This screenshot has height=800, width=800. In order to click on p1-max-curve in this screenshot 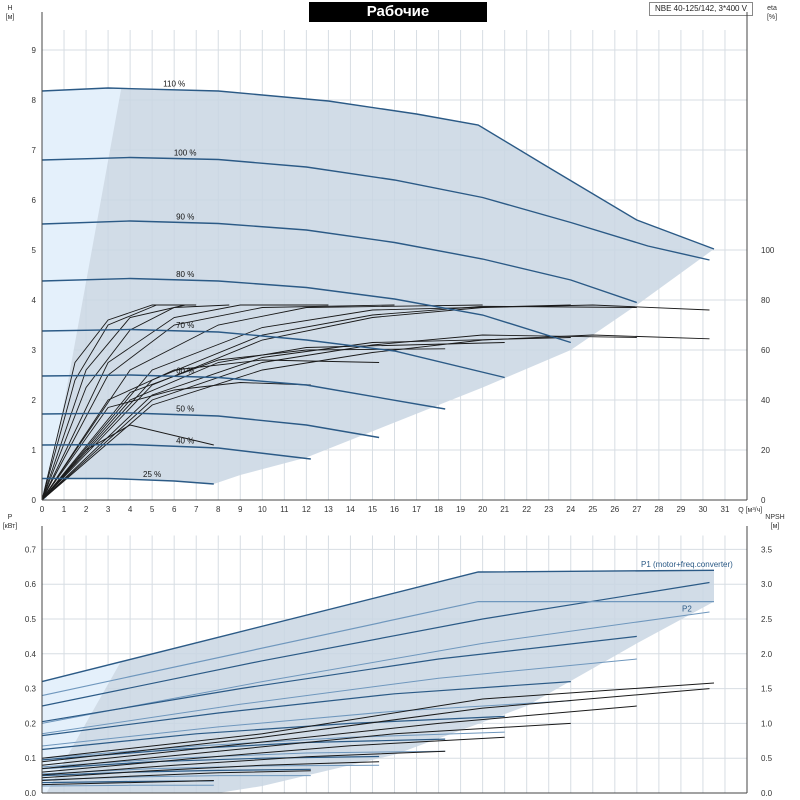, I will do `click(378, 626)`.